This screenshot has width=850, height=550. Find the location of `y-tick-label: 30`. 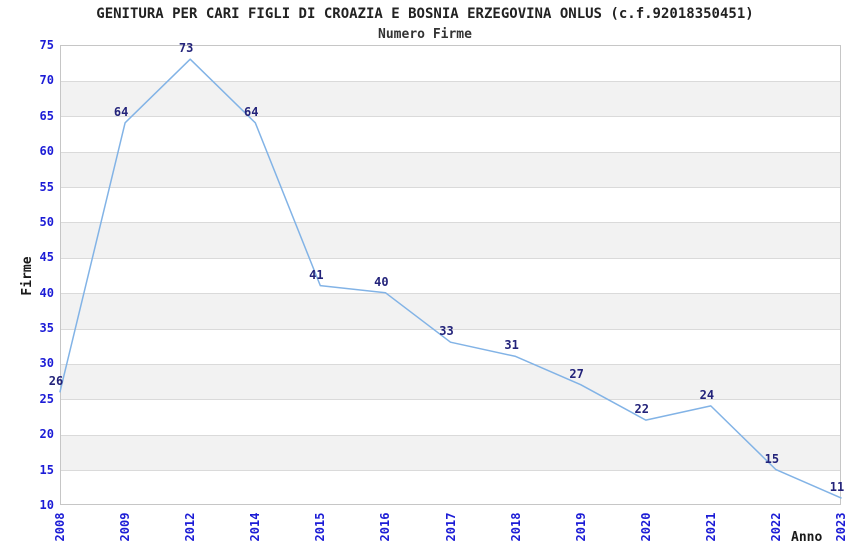

y-tick-label: 30 is located at coordinates (46, 363).